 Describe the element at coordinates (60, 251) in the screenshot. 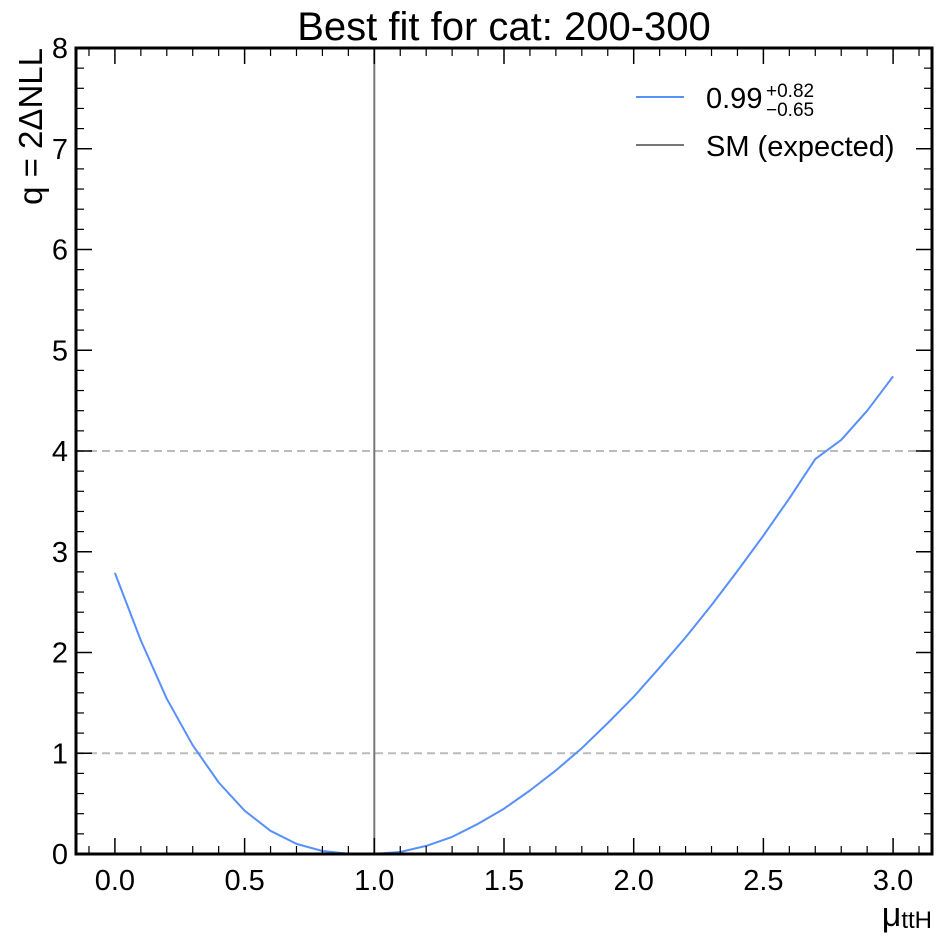

I see `y-tick-label: 6` at that location.